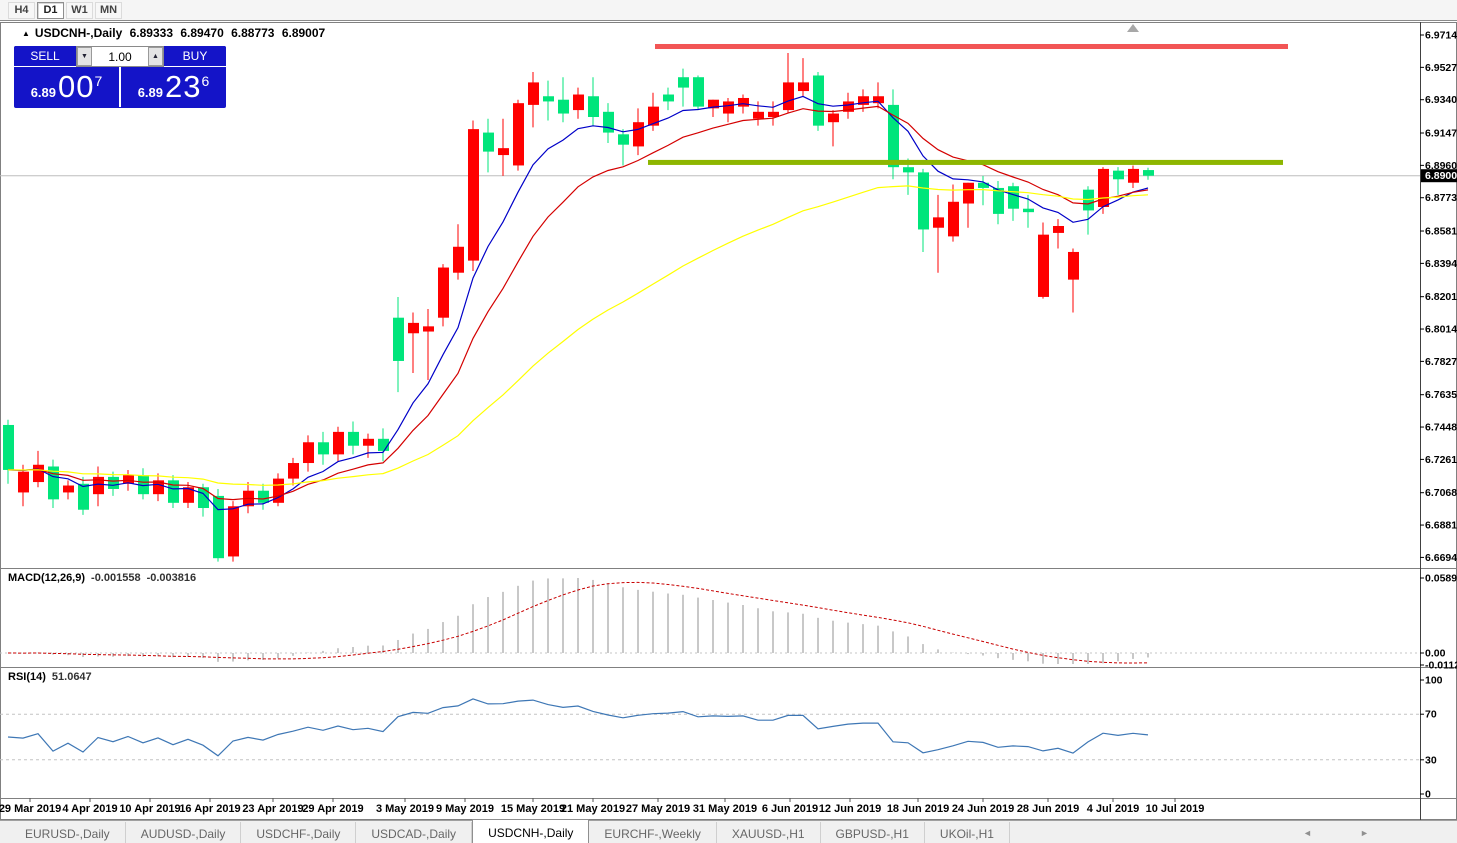  What do you see at coordinates (1441, 428) in the screenshot?
I see `price-axis-label: 6.74480` at bounding box center [1441, 428].